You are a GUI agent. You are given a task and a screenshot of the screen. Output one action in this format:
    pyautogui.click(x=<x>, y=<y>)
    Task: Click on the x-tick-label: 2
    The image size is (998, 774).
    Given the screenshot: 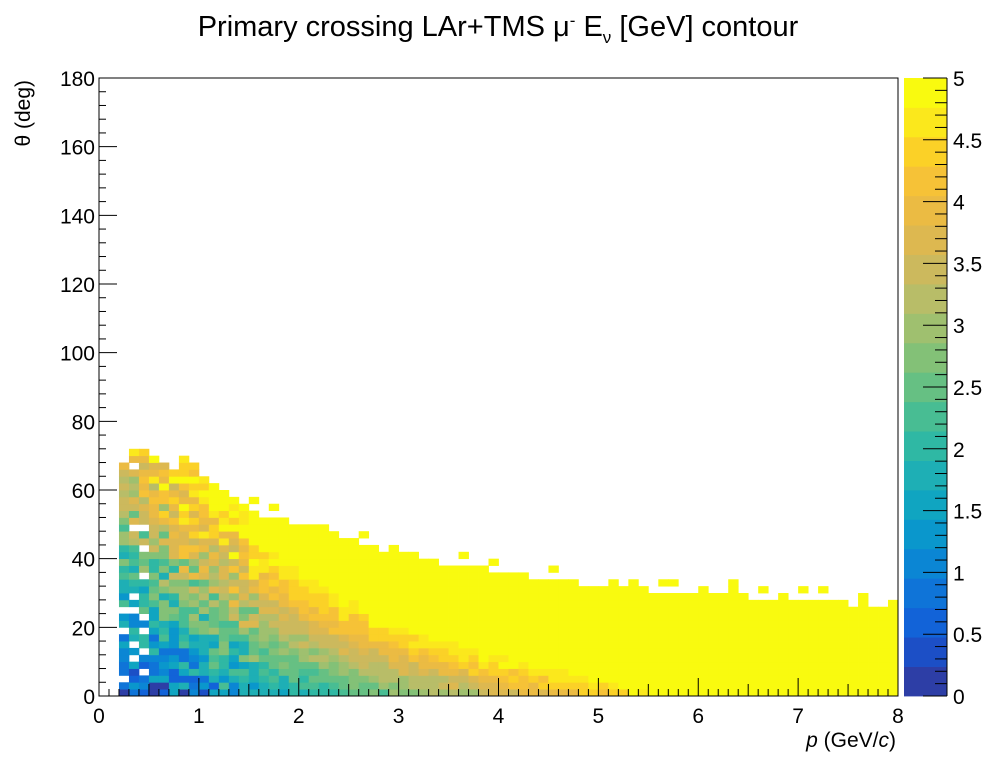 What is the action you would take?
    pyautogui.click(x=299, y=716)
    